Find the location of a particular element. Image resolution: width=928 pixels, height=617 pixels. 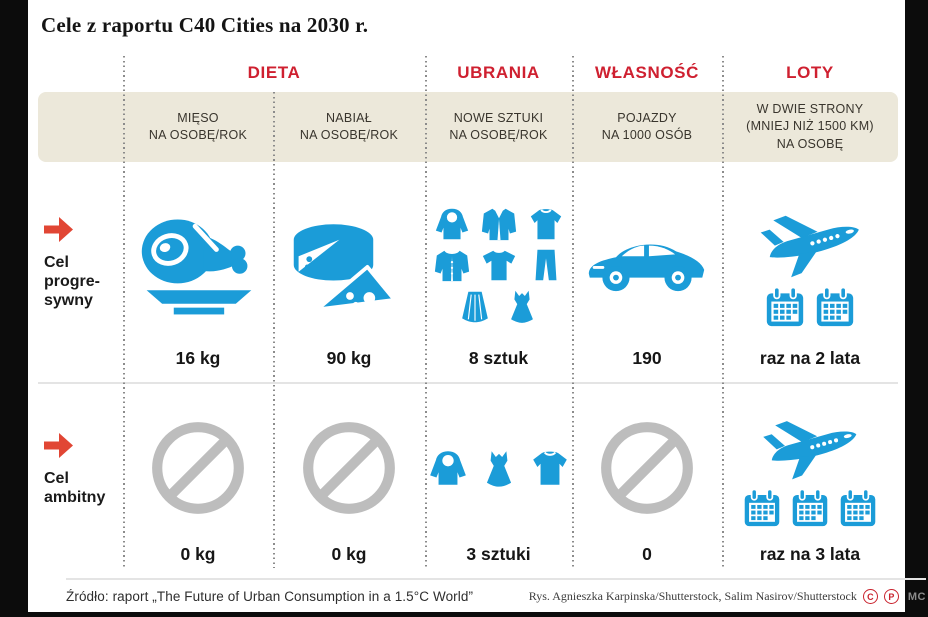

row-label-cell-ambitious: Cel ambitny is located at coordinates (80, 481).